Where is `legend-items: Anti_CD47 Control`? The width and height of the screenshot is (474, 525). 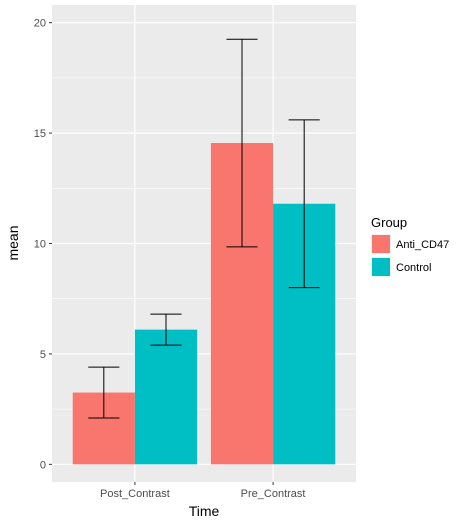 legend-items: Anti_CD47 Control is located at coordinates (410, 255).